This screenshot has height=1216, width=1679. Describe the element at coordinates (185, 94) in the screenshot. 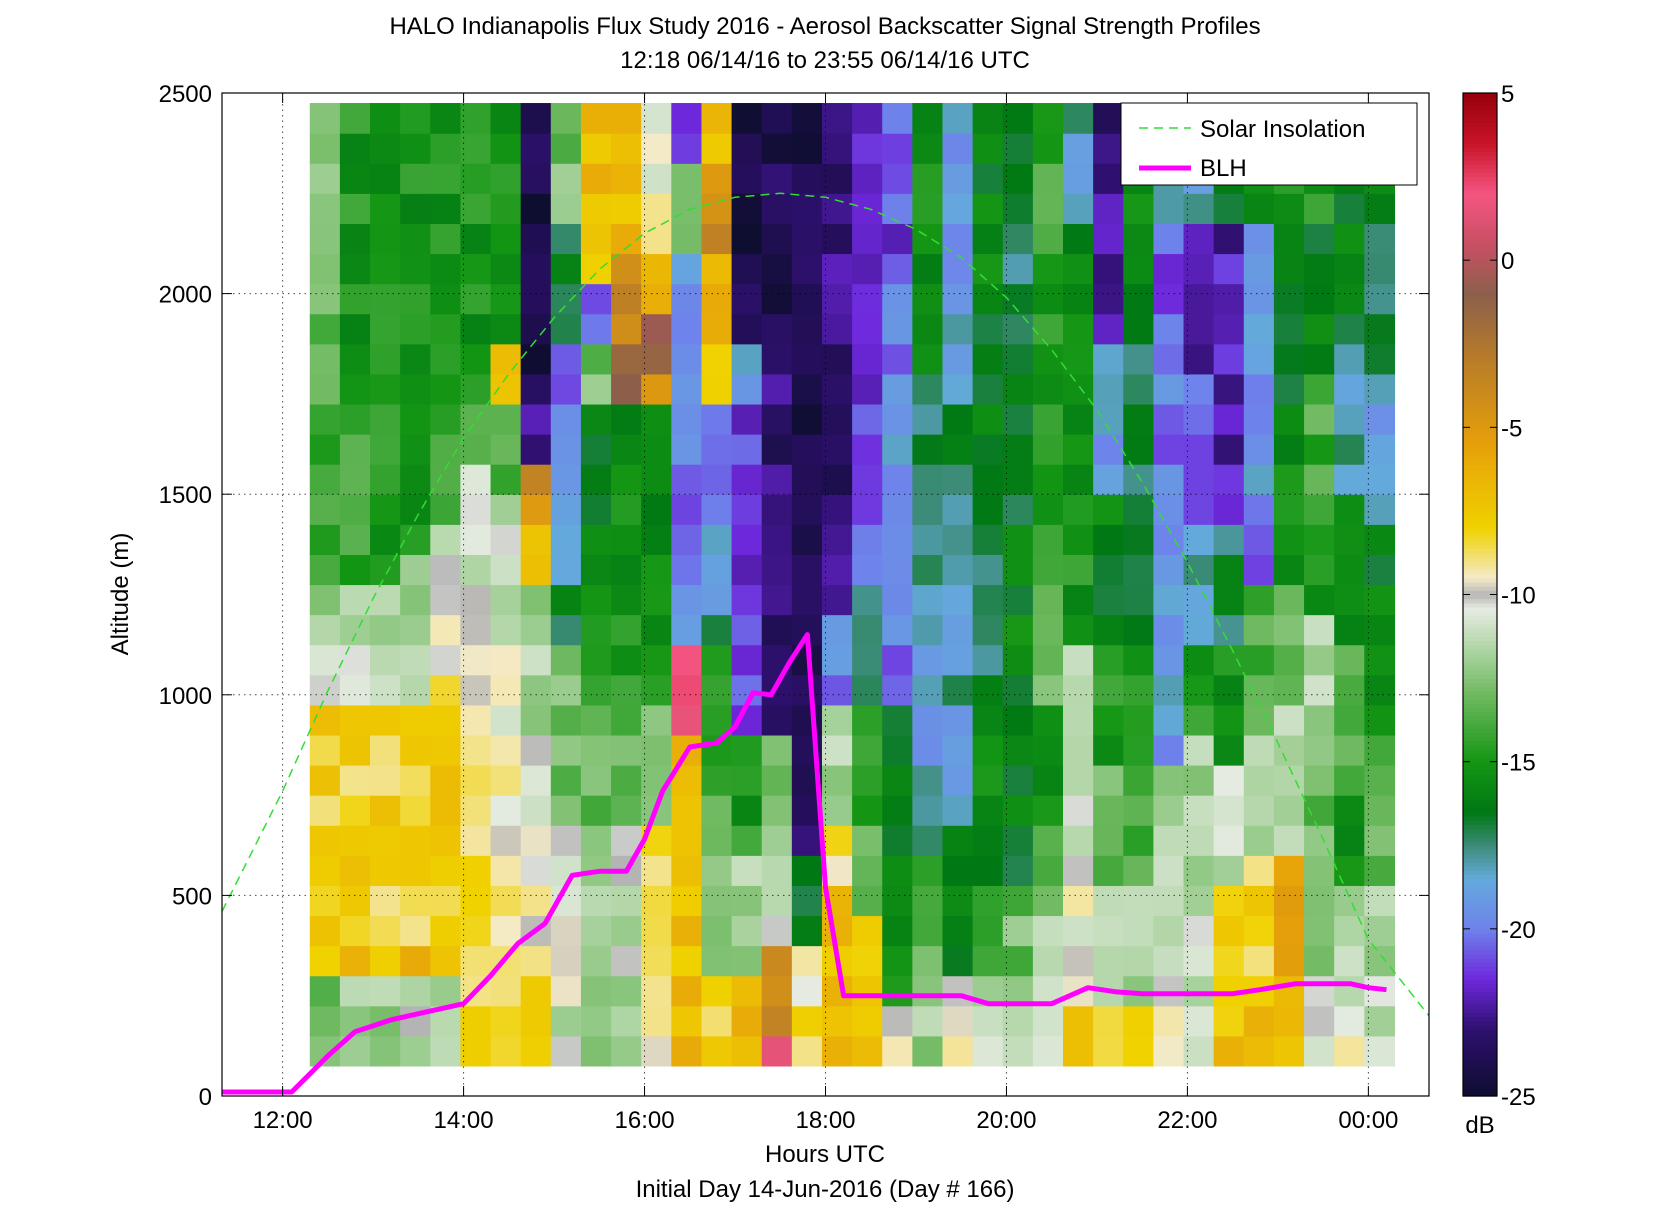

I see `y-tick-label: 2500` at that location.